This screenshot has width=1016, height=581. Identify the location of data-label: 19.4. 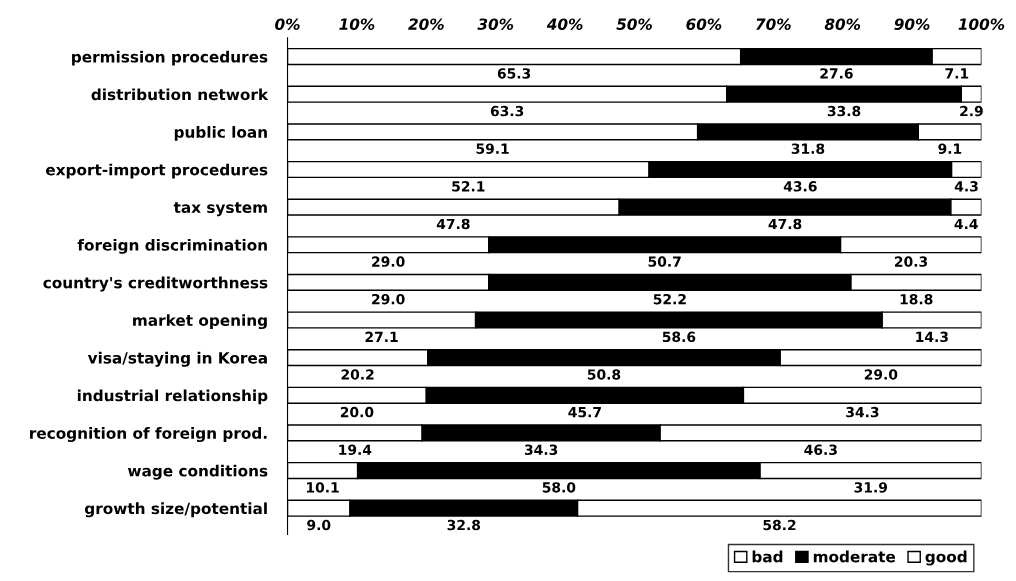
(355, 449).